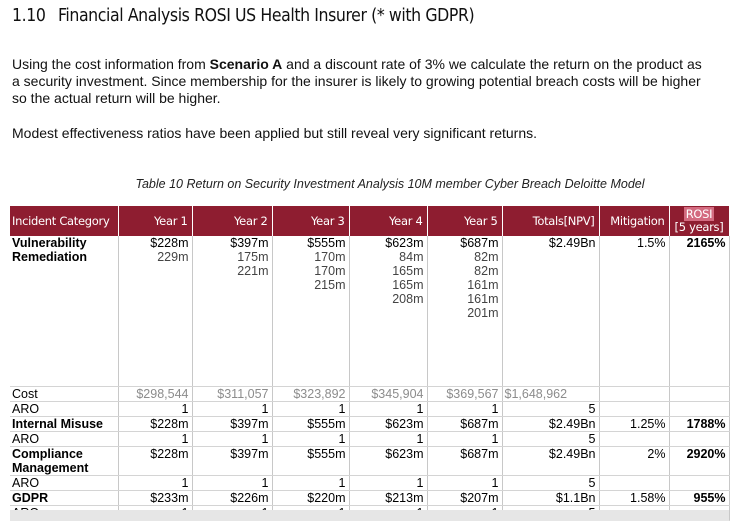  What do you see at coordinates (155, 311) in the screenshot?
I see `vuln-year-1: $228m 229m` at bounding box center [155, 311].